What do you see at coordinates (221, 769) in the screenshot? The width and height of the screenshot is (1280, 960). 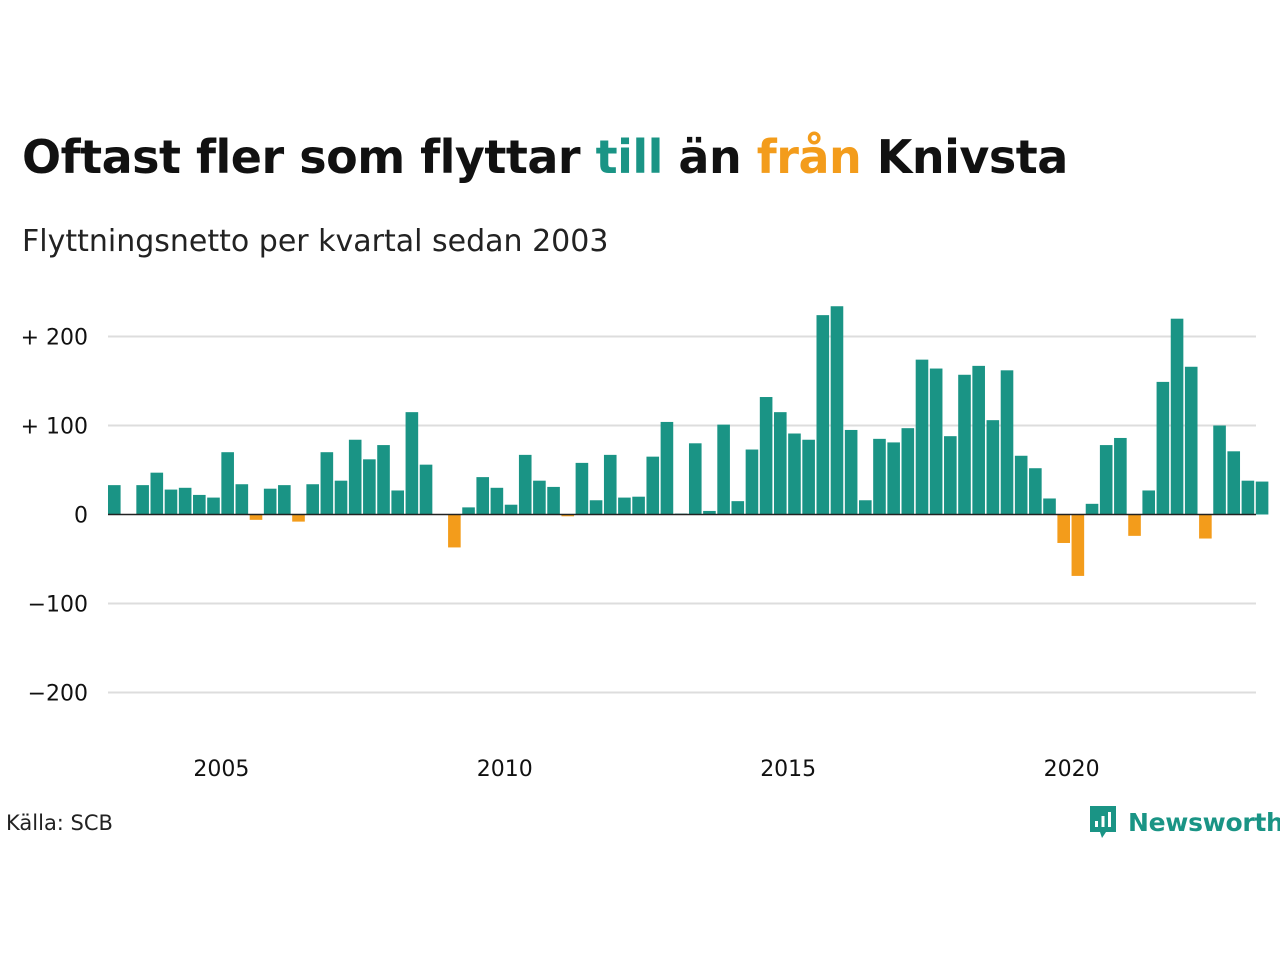 I see `x-tick-label: 2005` at bounding box center [221, 769].